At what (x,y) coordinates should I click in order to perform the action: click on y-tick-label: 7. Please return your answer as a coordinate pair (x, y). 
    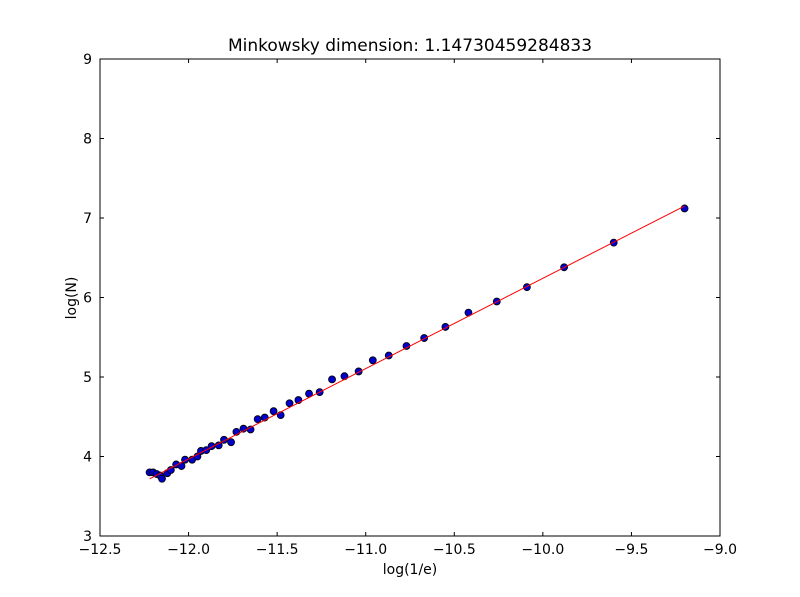
    Looking at the image, I should click on (87, 219).